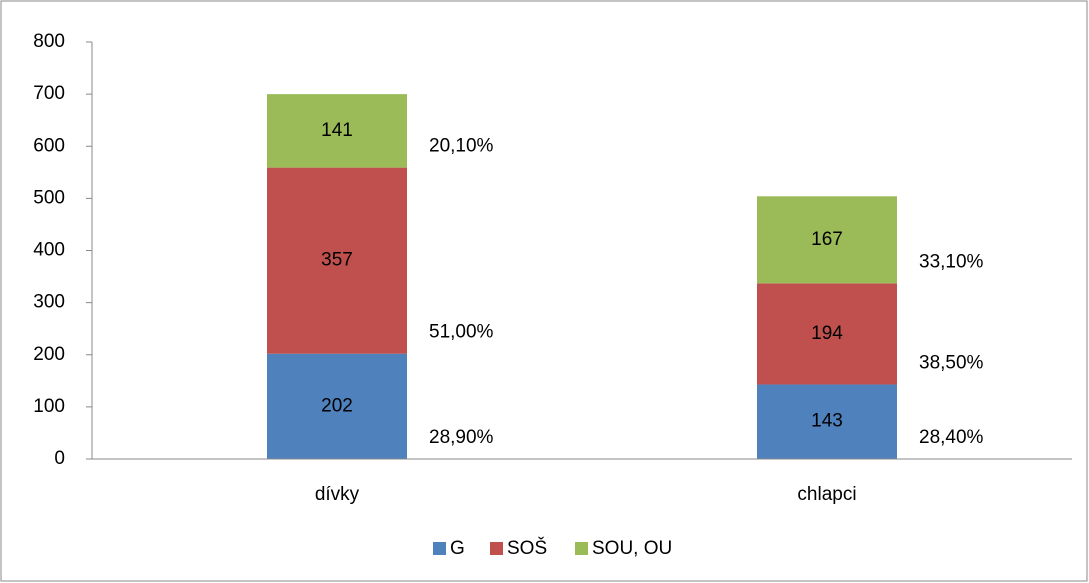  What do you see at coordinates (49, 197) in the screenshot?
I see `y-tick-label: 500` at bounding box center [49, 197].